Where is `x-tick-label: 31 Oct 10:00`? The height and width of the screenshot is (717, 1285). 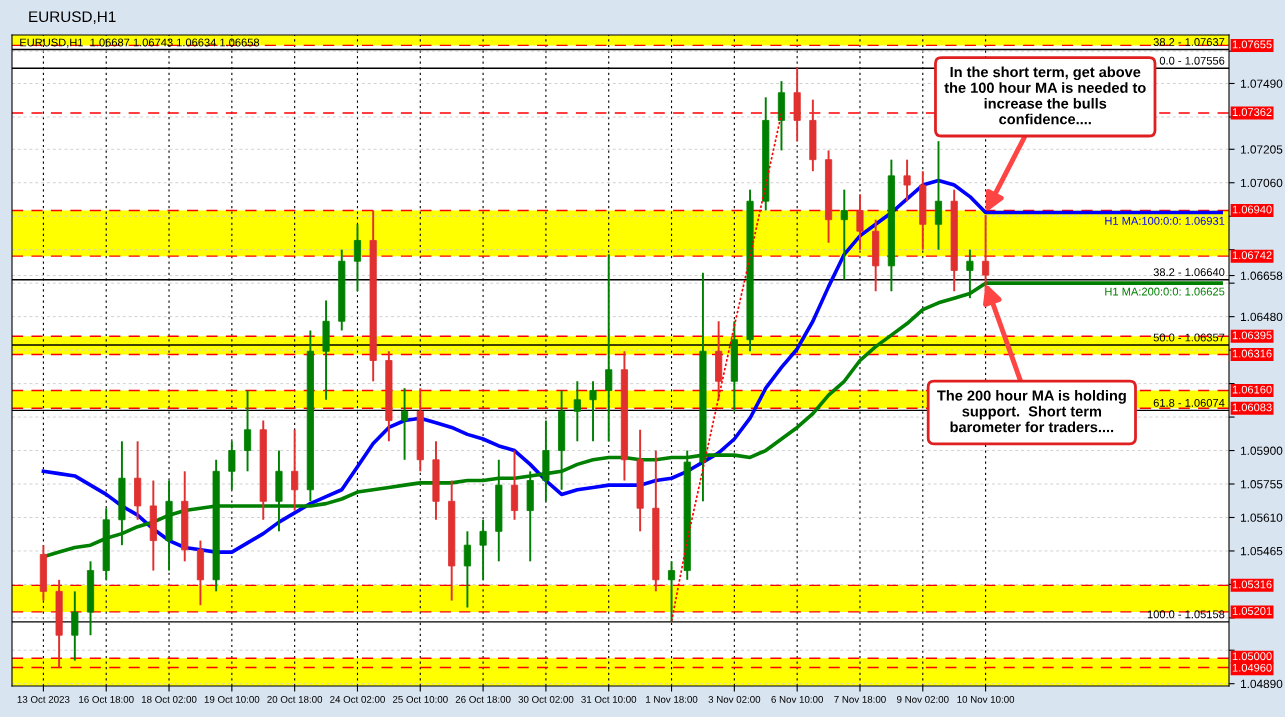 x-tick-label: 31 Oct 10:00 is located at coordinates (609, 699).